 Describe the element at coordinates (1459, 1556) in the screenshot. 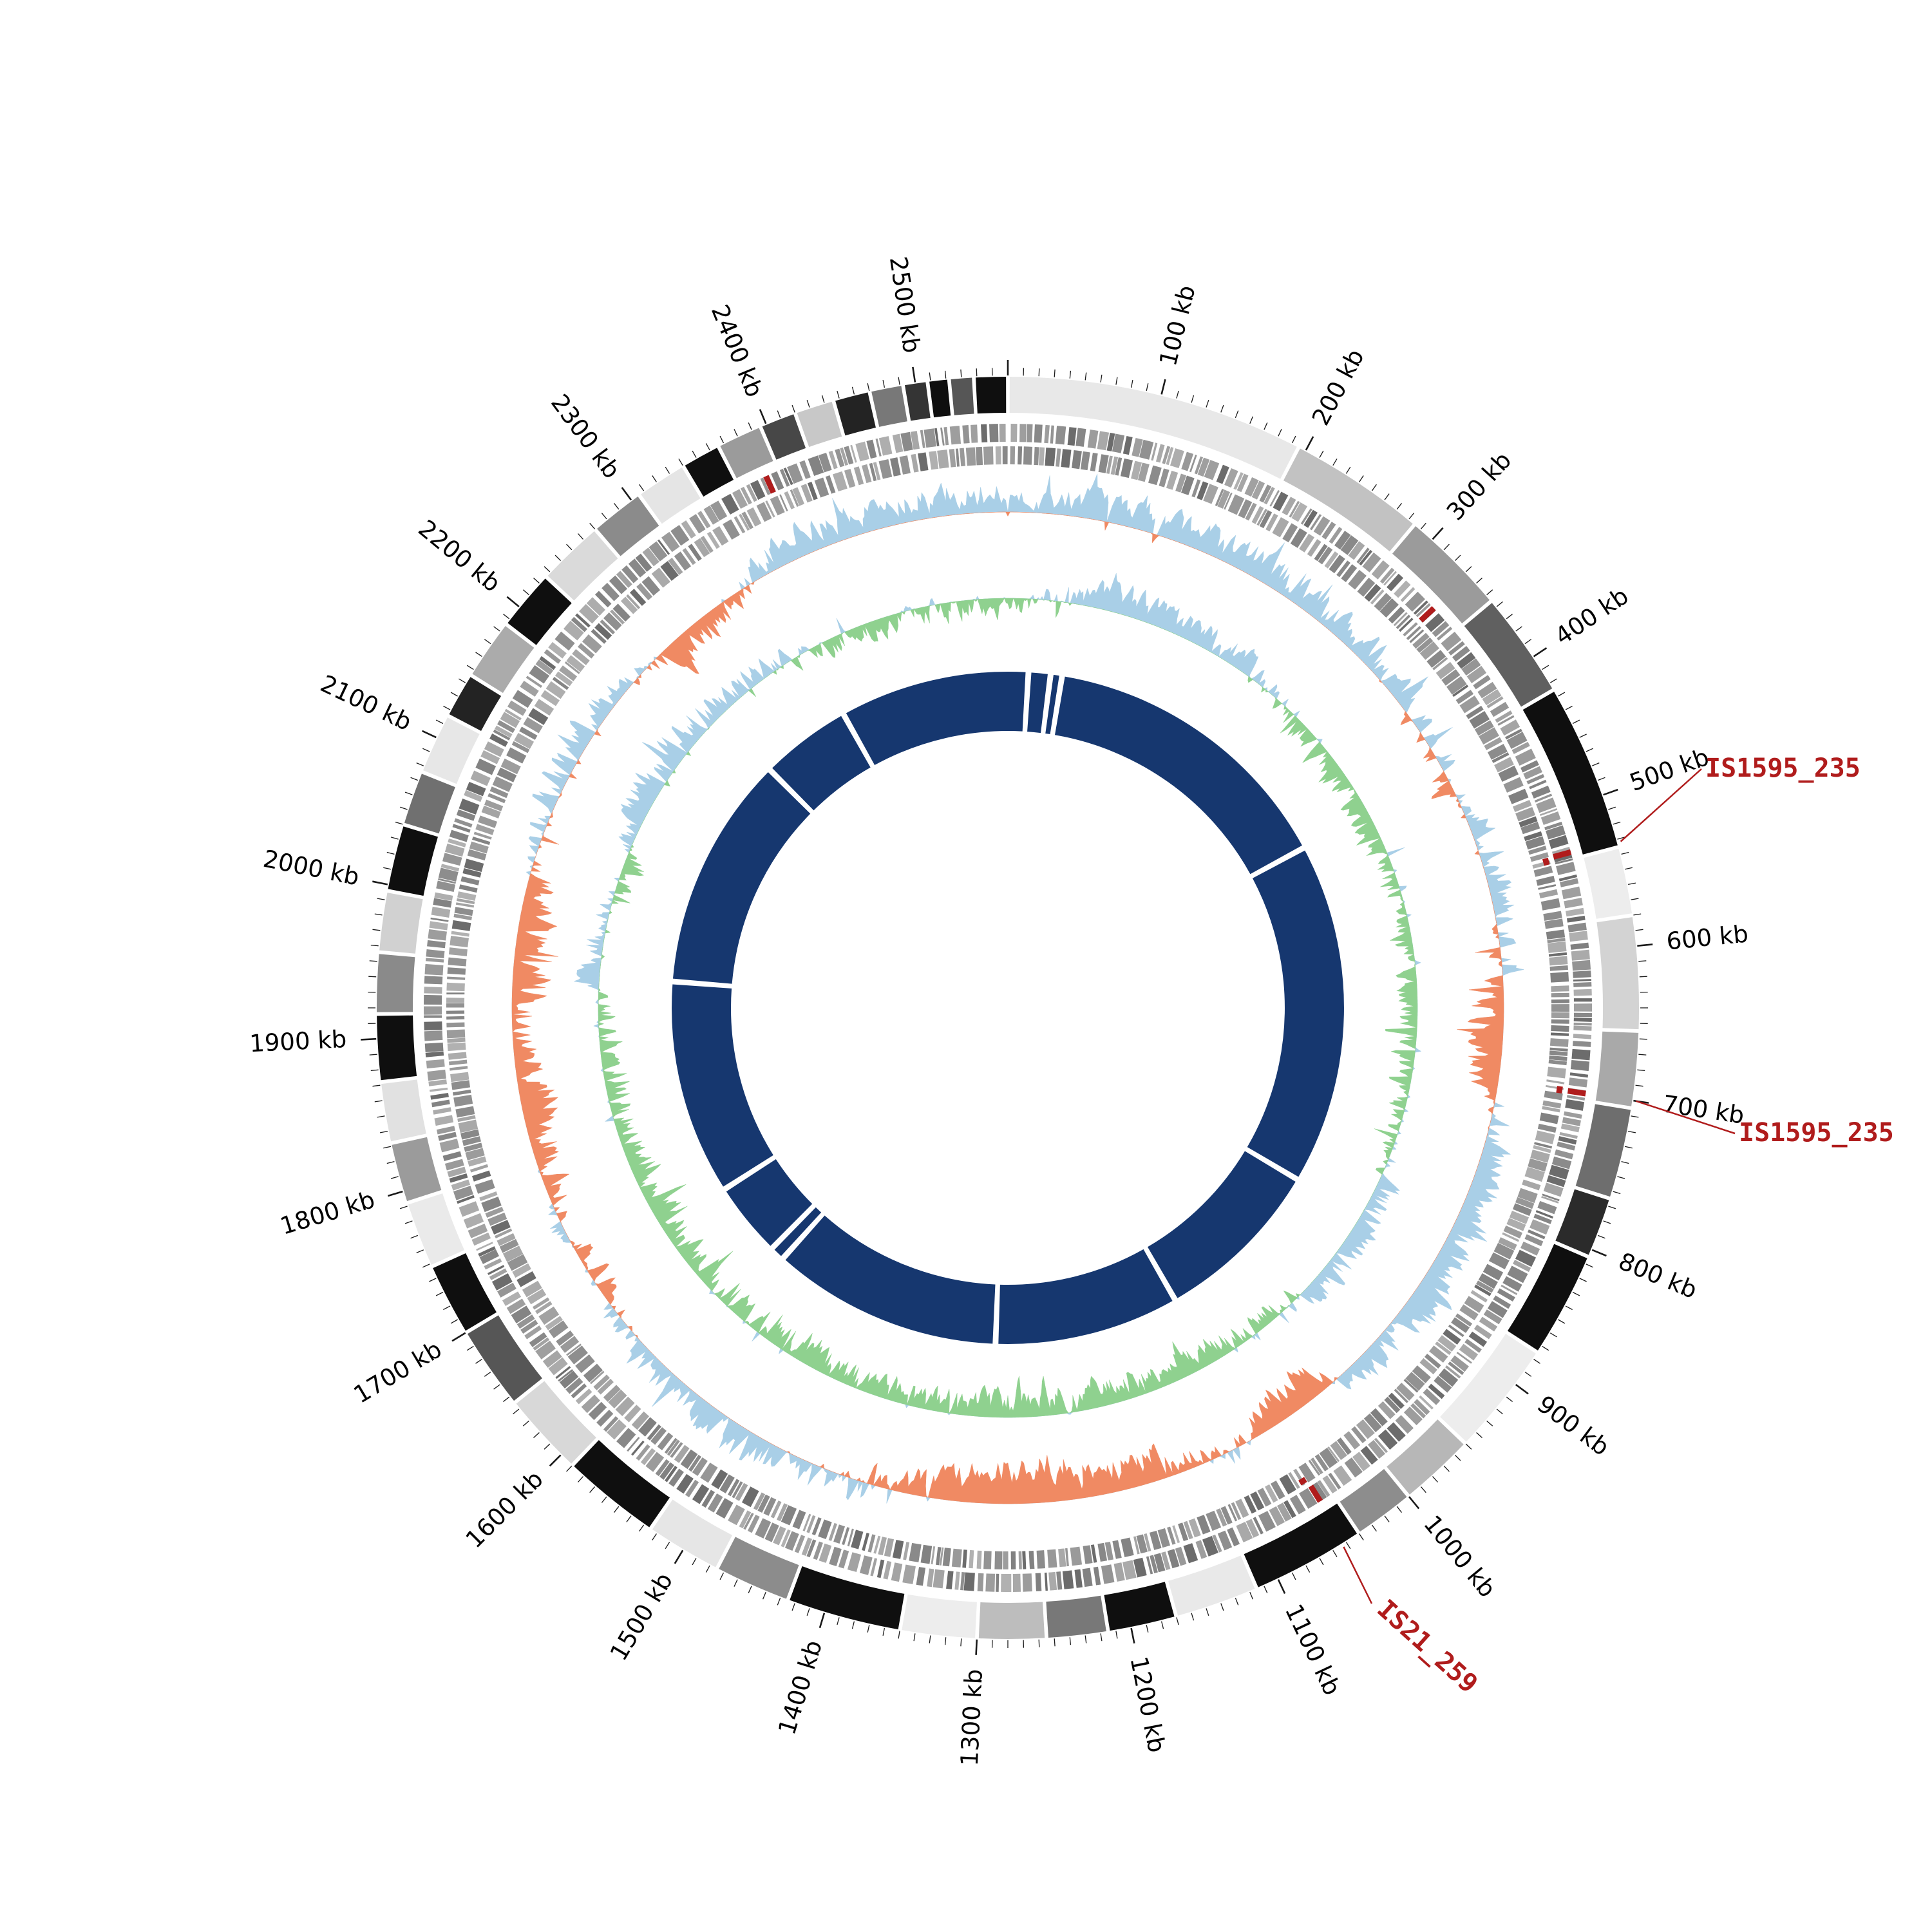

I see `tick-label: 1000 kb` at that location.